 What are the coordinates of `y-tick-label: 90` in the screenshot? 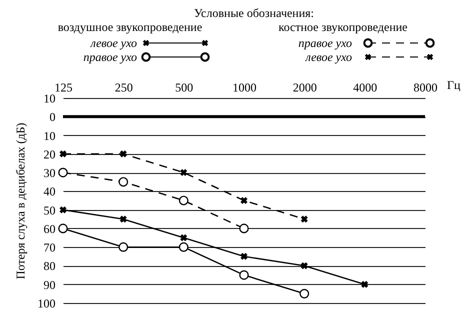 It's located at (50, 285).